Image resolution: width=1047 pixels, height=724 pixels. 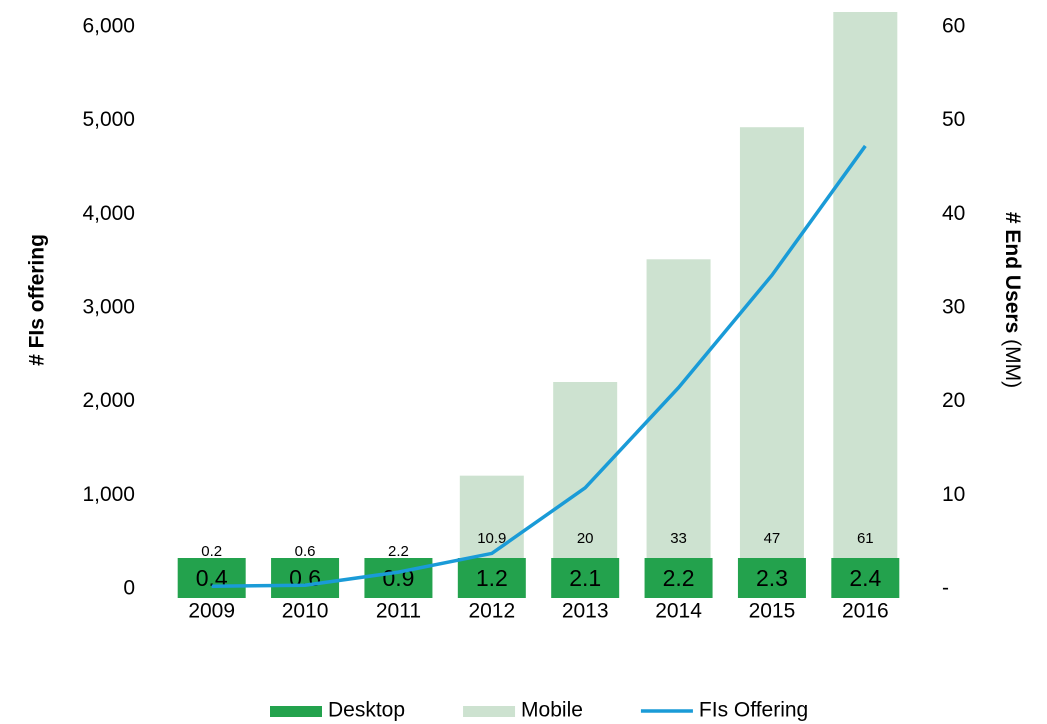 What do you see at coordinates (491, 611) in the screenshot?
I see `x-tick-label: 2012` at bounding box center [491, 611].